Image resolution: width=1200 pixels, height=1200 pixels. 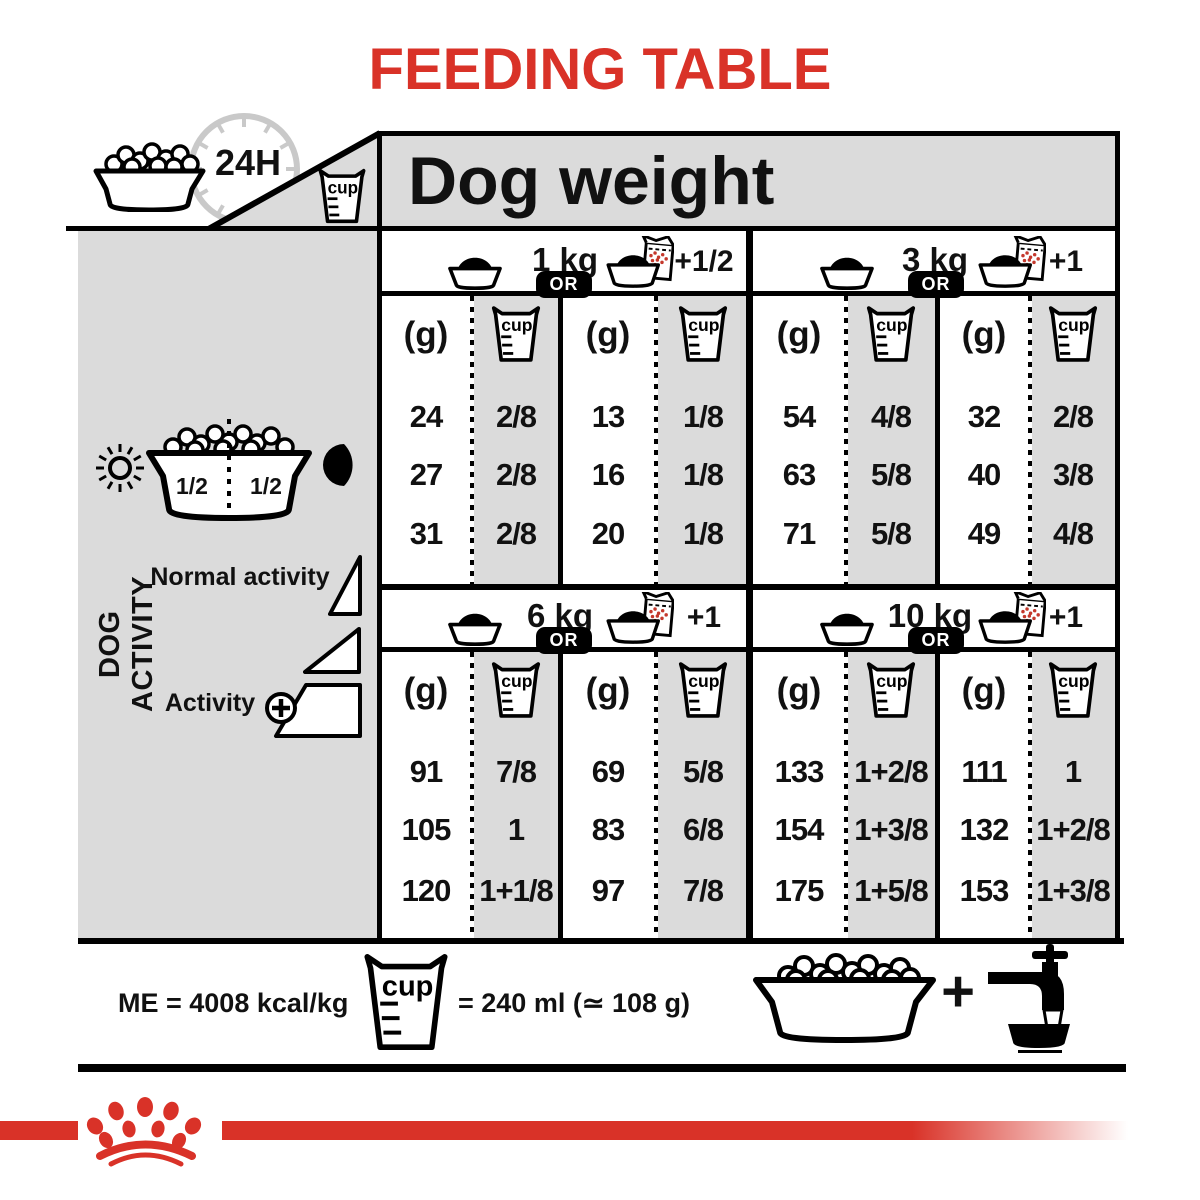 I want to click on table-cell: 24, so click(x=426, y=416).